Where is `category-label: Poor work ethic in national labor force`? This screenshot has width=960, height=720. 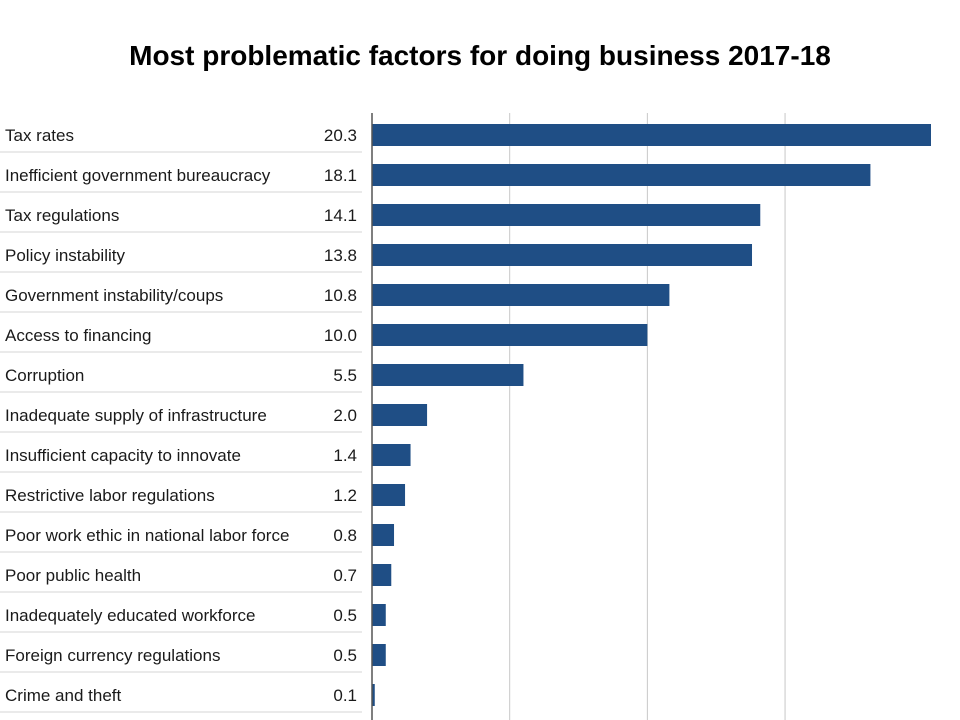 category-label: Poor work ethic in national labor force is located at coordinates (147, 535).